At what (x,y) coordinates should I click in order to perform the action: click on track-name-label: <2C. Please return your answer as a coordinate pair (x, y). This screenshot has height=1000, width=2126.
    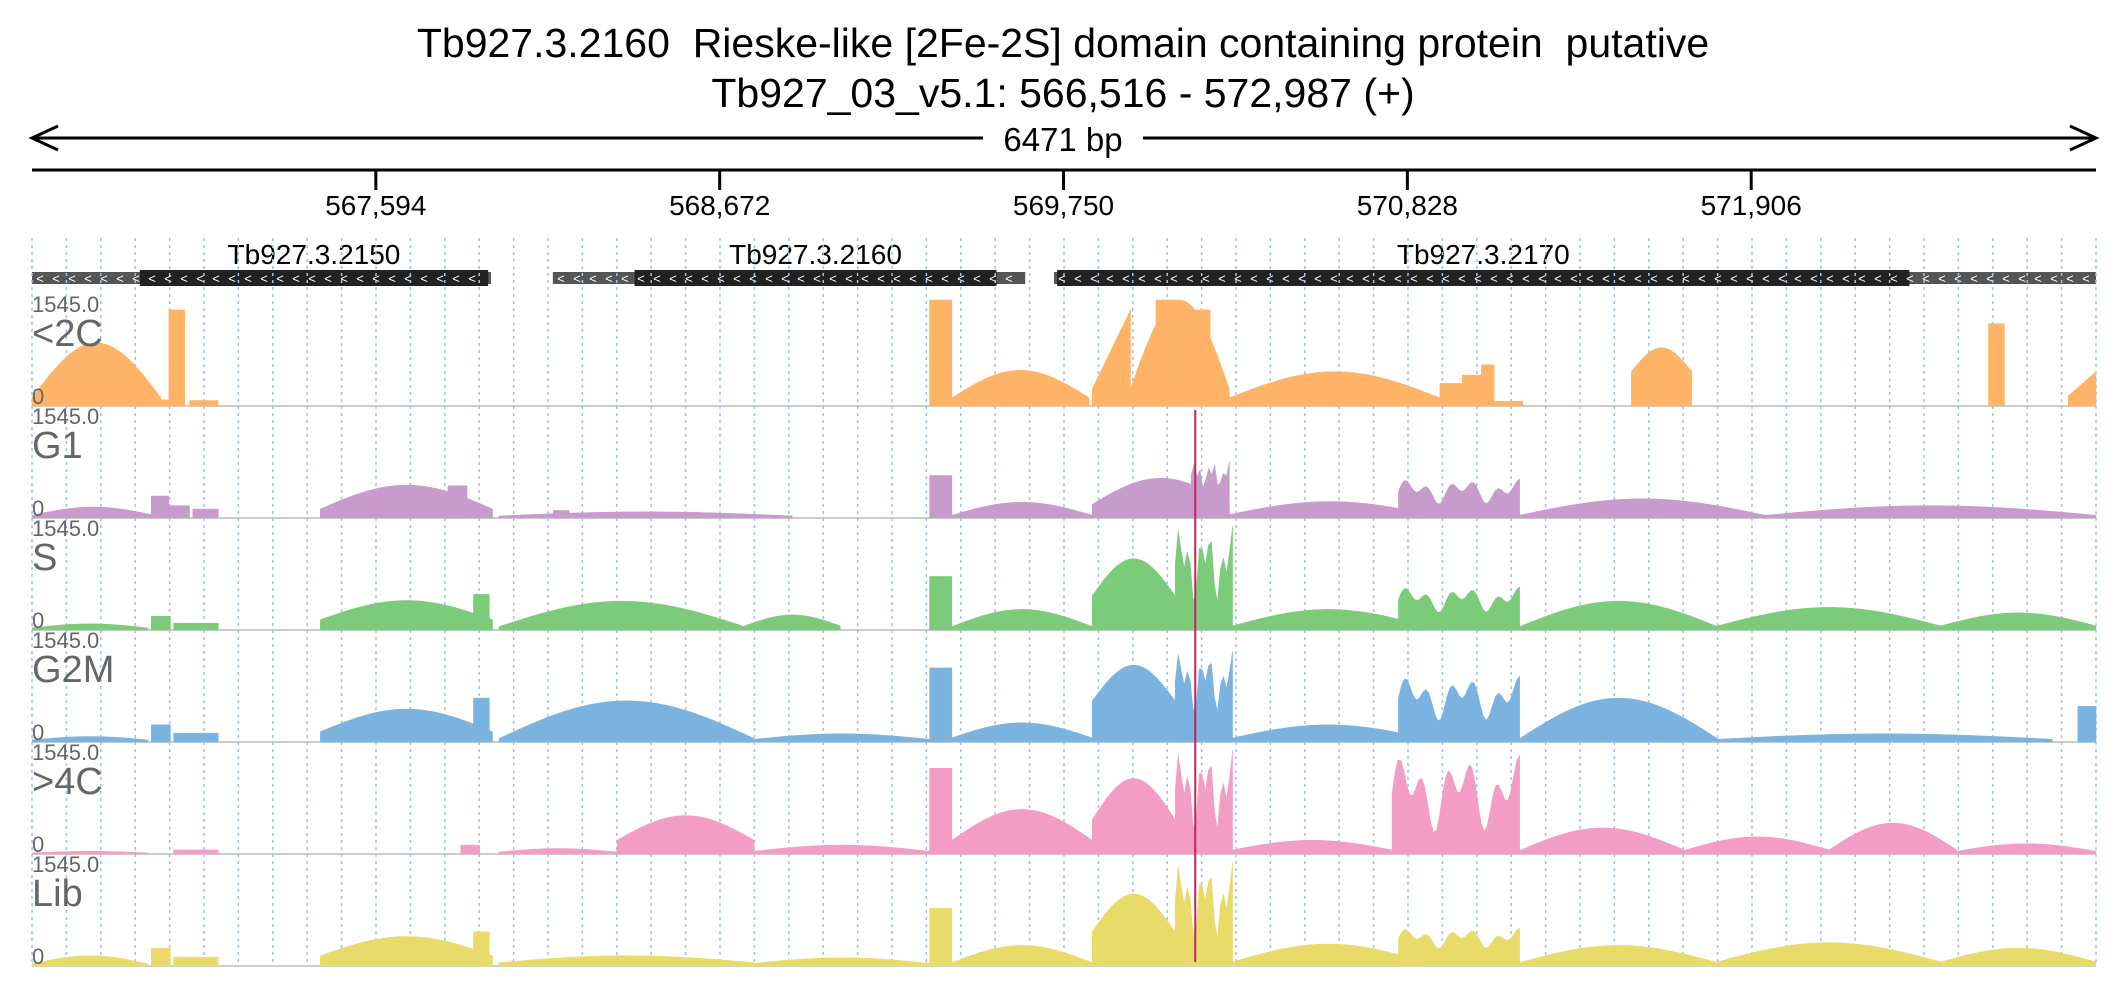
    Looking at the image, I should click on (67, 334).